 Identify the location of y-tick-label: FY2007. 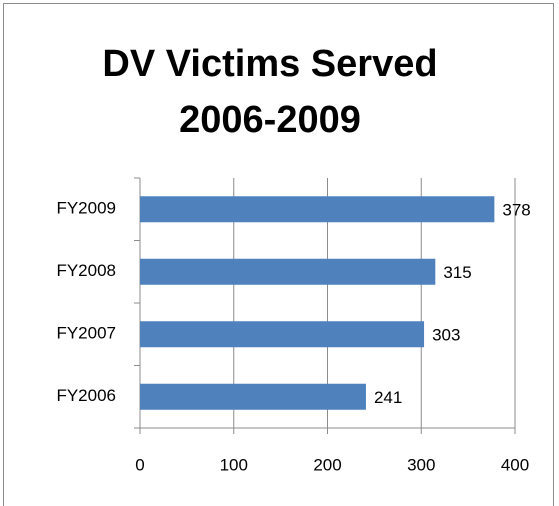
(86, 333).